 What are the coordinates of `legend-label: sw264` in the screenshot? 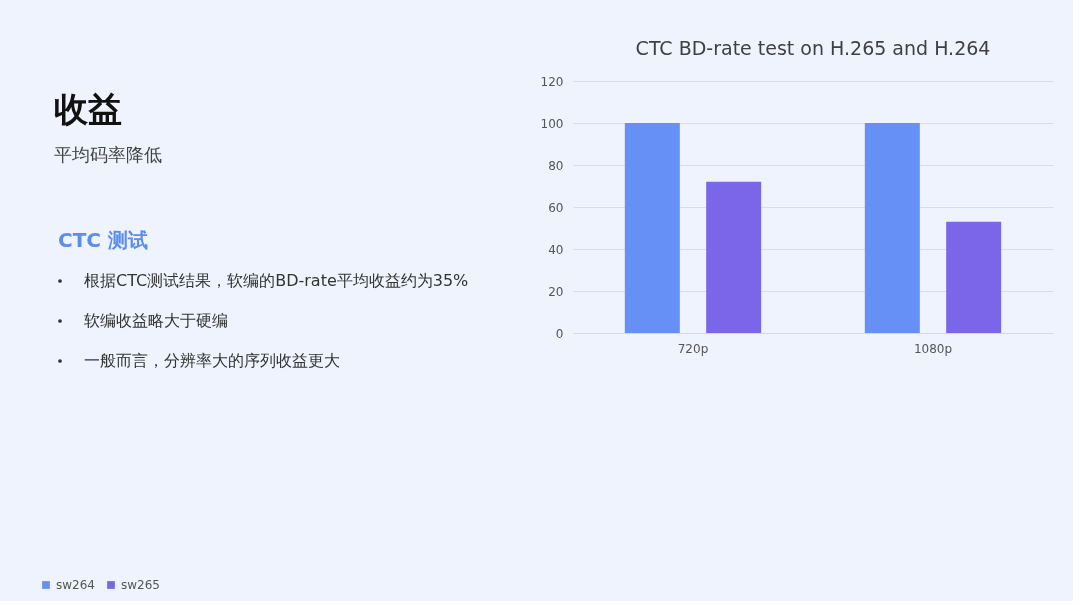 It's located at (75, 585).